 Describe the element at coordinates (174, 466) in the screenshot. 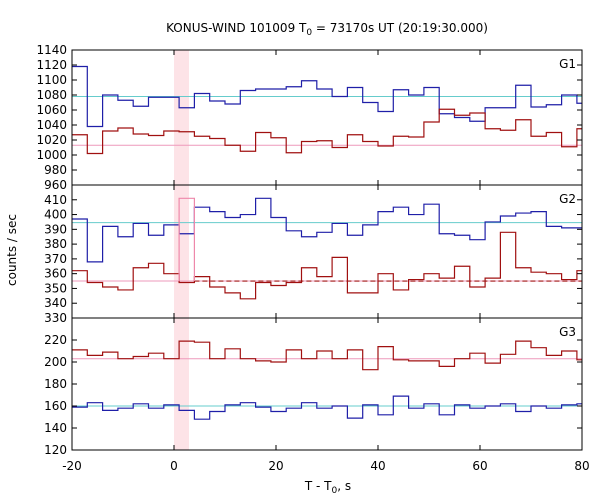

I see `x-tick-label: 0` at that location.